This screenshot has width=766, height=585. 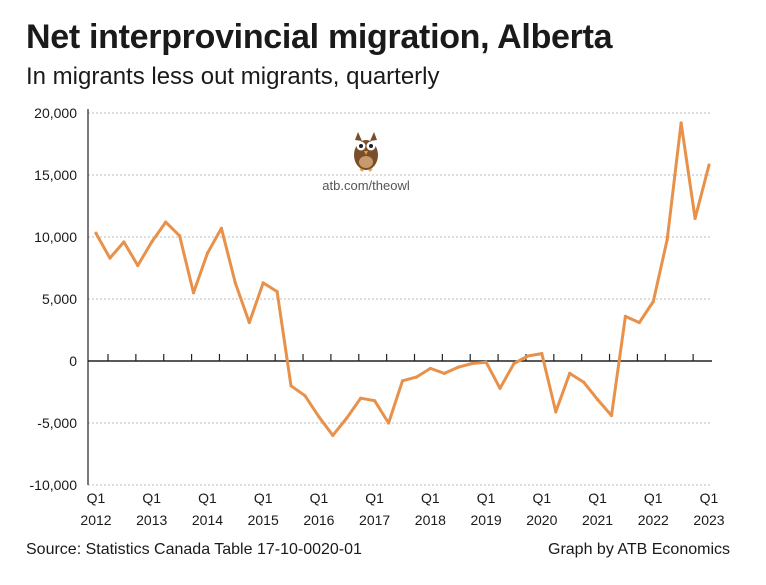 I want to click on y-tick-label: 15,000, so click(x=55, y=175).